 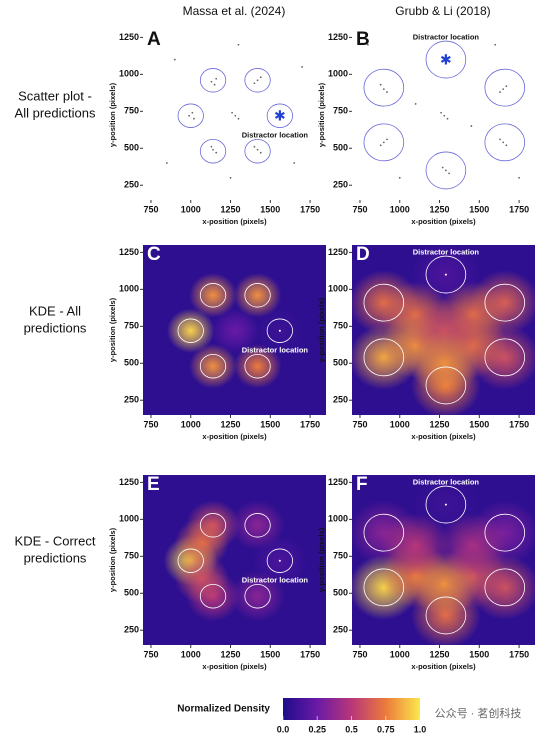 What do you see at coordinates (363, 39) in the screenshot?
I see `panel-letter: B` at bounding box center [363, 39].